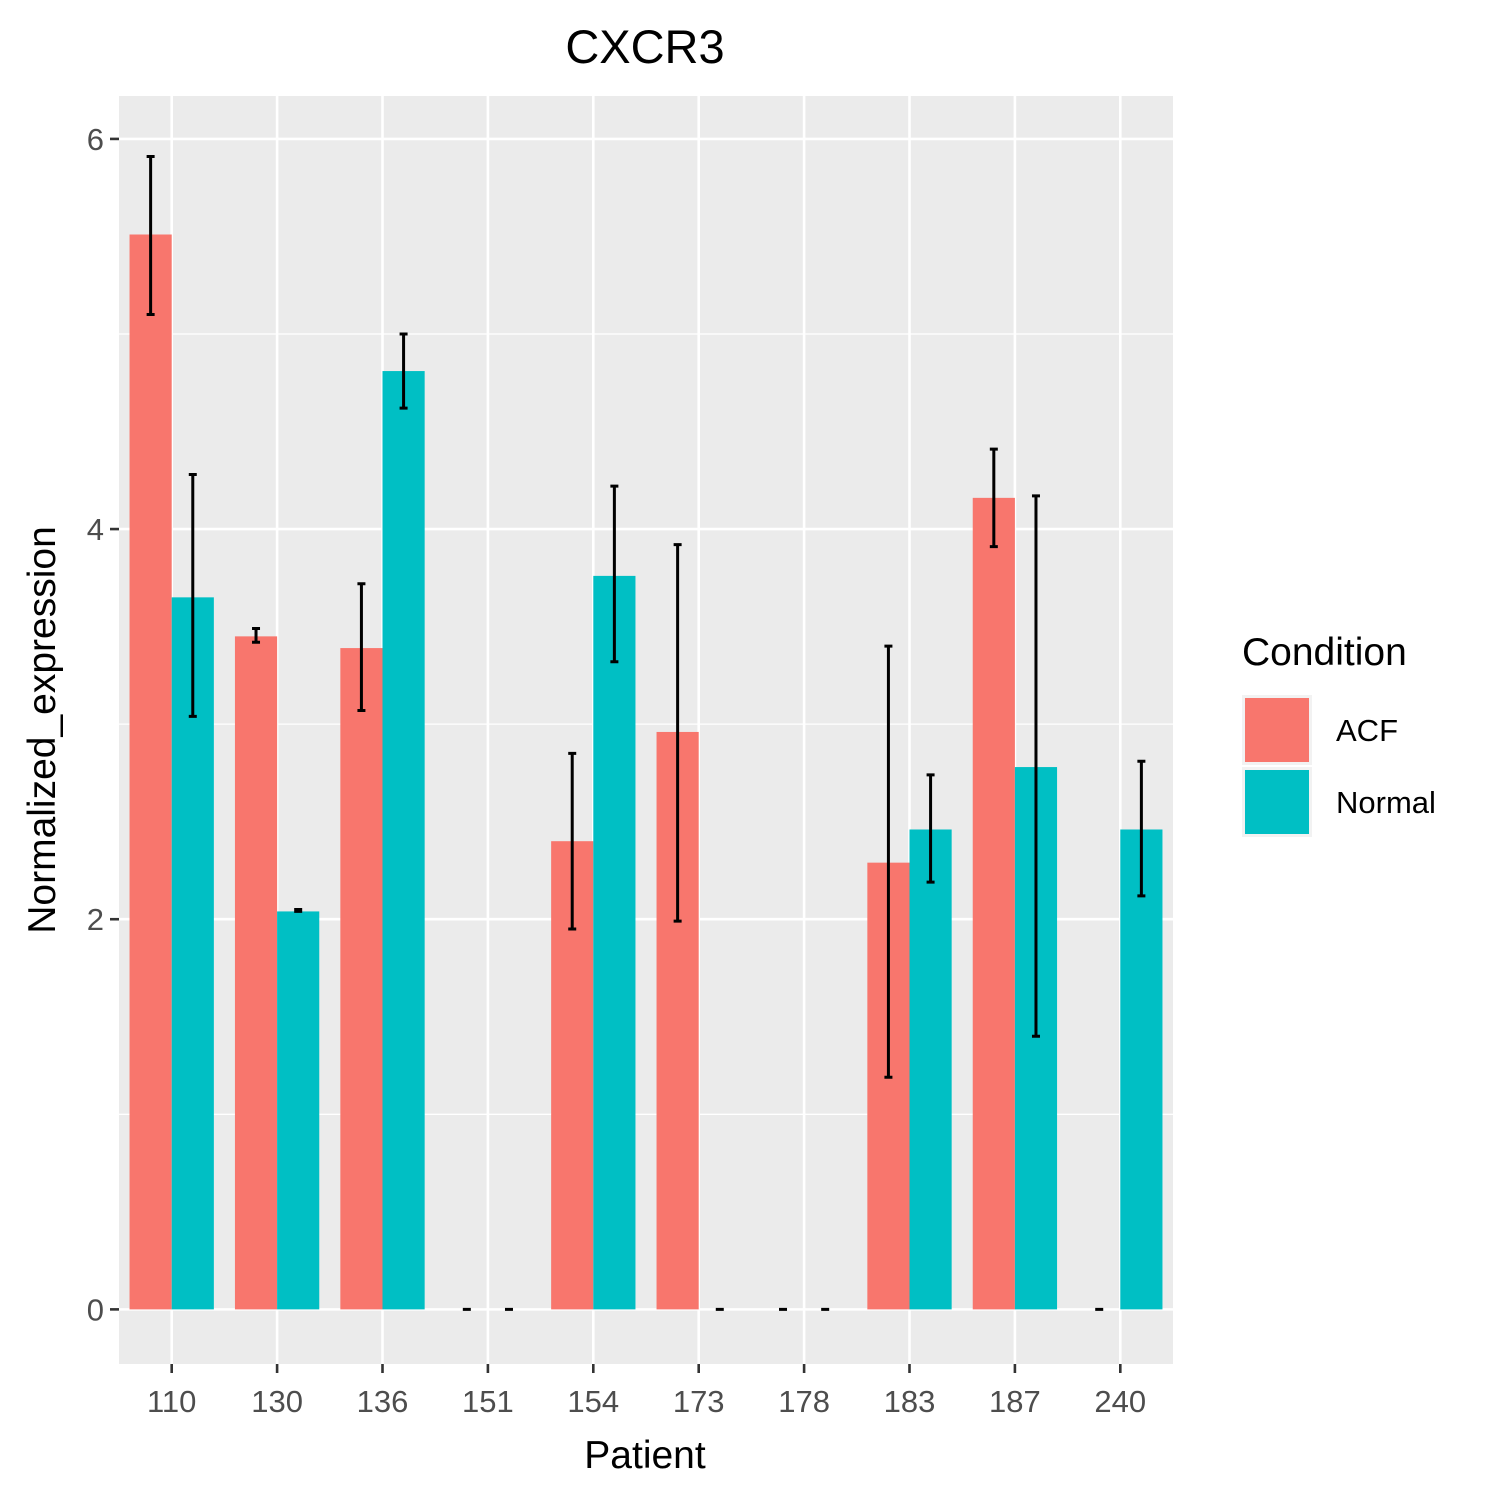 This screenshot has height=1500, width=1500. What do you see at coordinates (42, 730) in the screenshot?
I see `y-axis-title: Normalized_expression` at bounding box center [42, 730].